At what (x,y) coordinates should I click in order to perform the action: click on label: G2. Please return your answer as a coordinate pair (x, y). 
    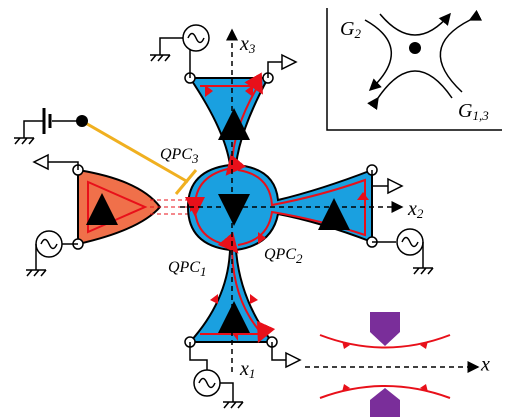
    Looking at the image, I should click on (350, 29).